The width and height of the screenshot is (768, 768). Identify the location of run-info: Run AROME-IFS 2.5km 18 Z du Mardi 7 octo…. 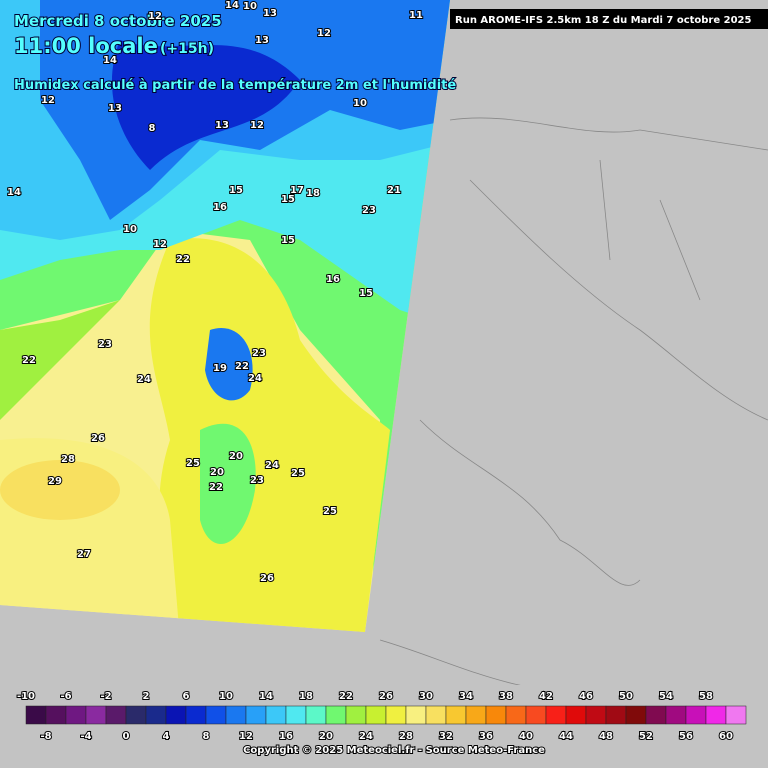
(603, 20).